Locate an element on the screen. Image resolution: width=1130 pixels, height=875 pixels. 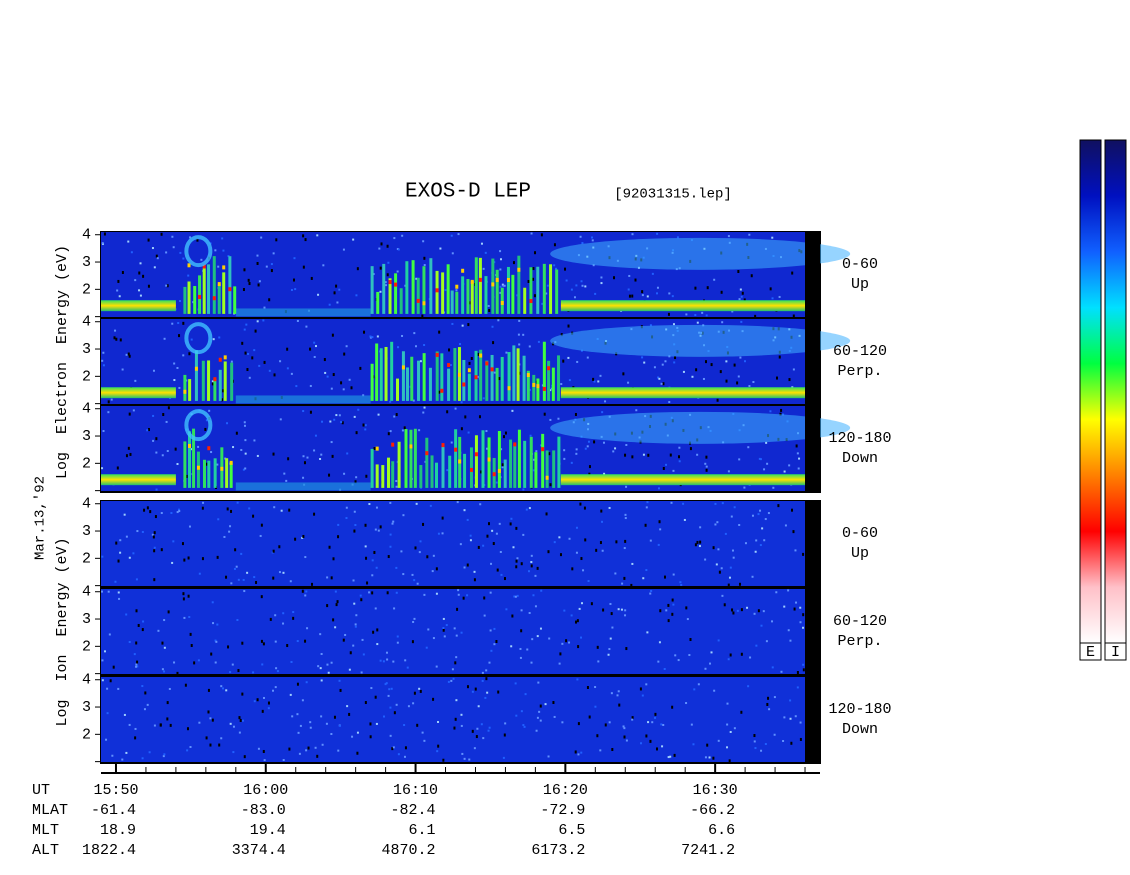
colorbar-label: I is located at coordinates (1115, 652).